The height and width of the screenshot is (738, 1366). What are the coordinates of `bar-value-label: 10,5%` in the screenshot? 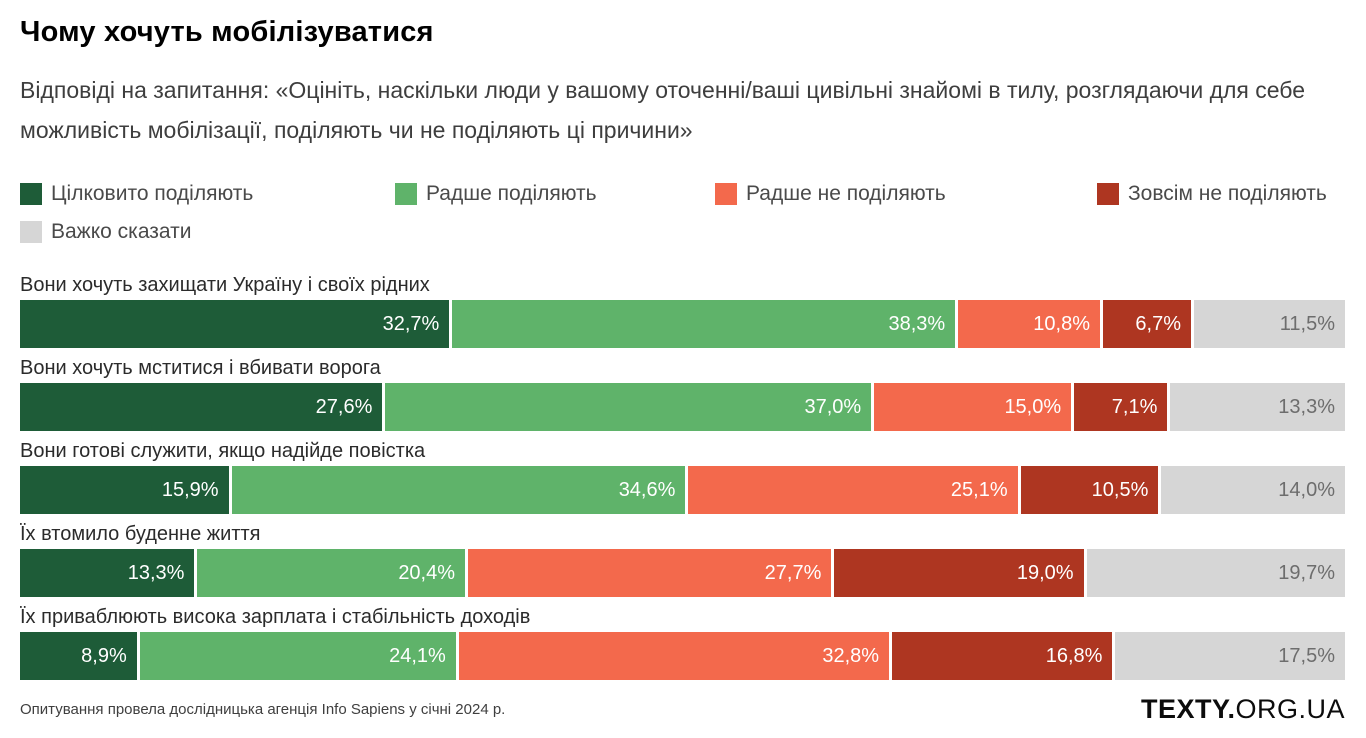 It's located at (1120, 489).